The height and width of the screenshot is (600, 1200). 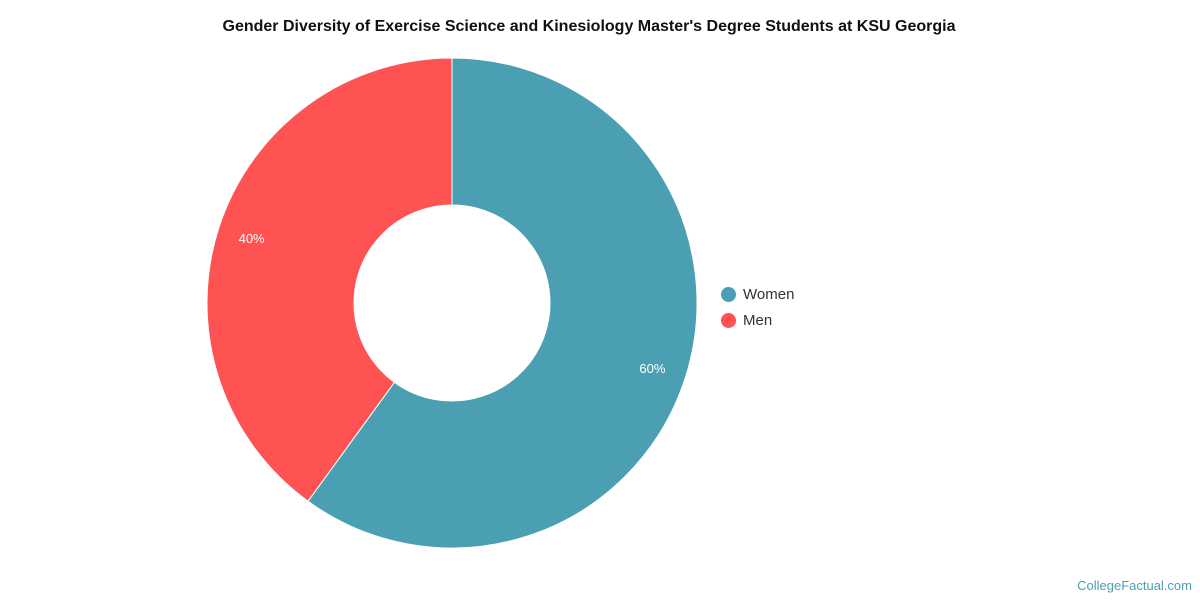 What do you see at coordinates (1134, 585) in the screenshot?
I see `watermark-link: CollegeFactual.com` at bounding box center [1134, 585].